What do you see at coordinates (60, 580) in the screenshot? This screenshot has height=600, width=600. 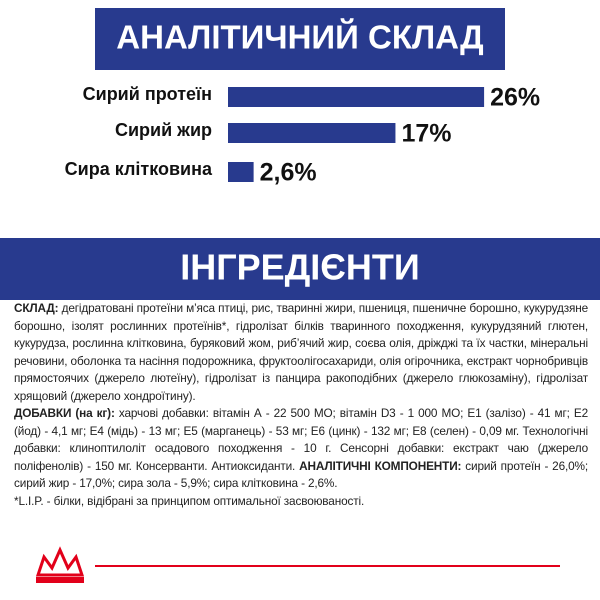 I see `logo-base` at bounding box center [60, 580].